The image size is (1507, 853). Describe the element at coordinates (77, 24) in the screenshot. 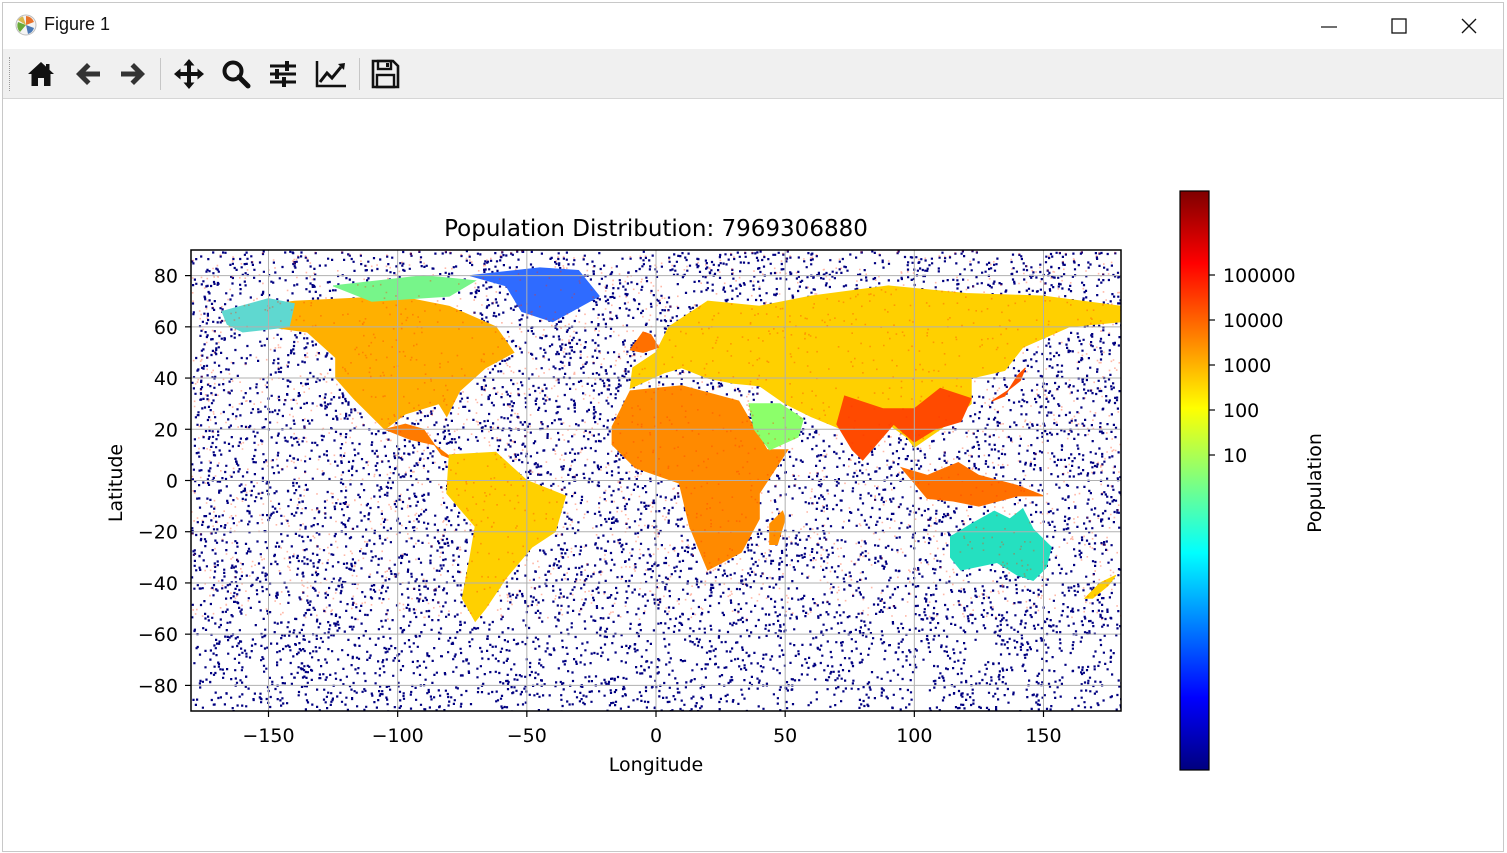

I see `window-title: Figure 1` at that location.